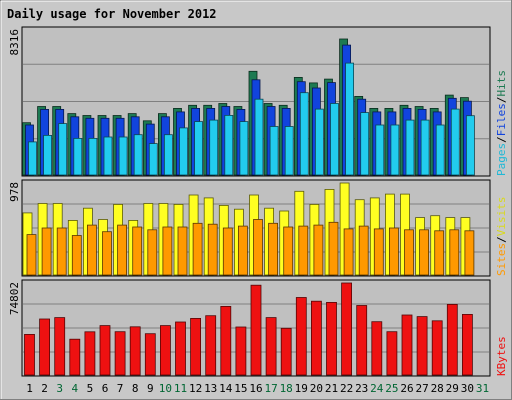  What do you see at coordinates (165, 388) in the screenshot?
I see `day-label-10: 10` at bounding box center [165, 388].